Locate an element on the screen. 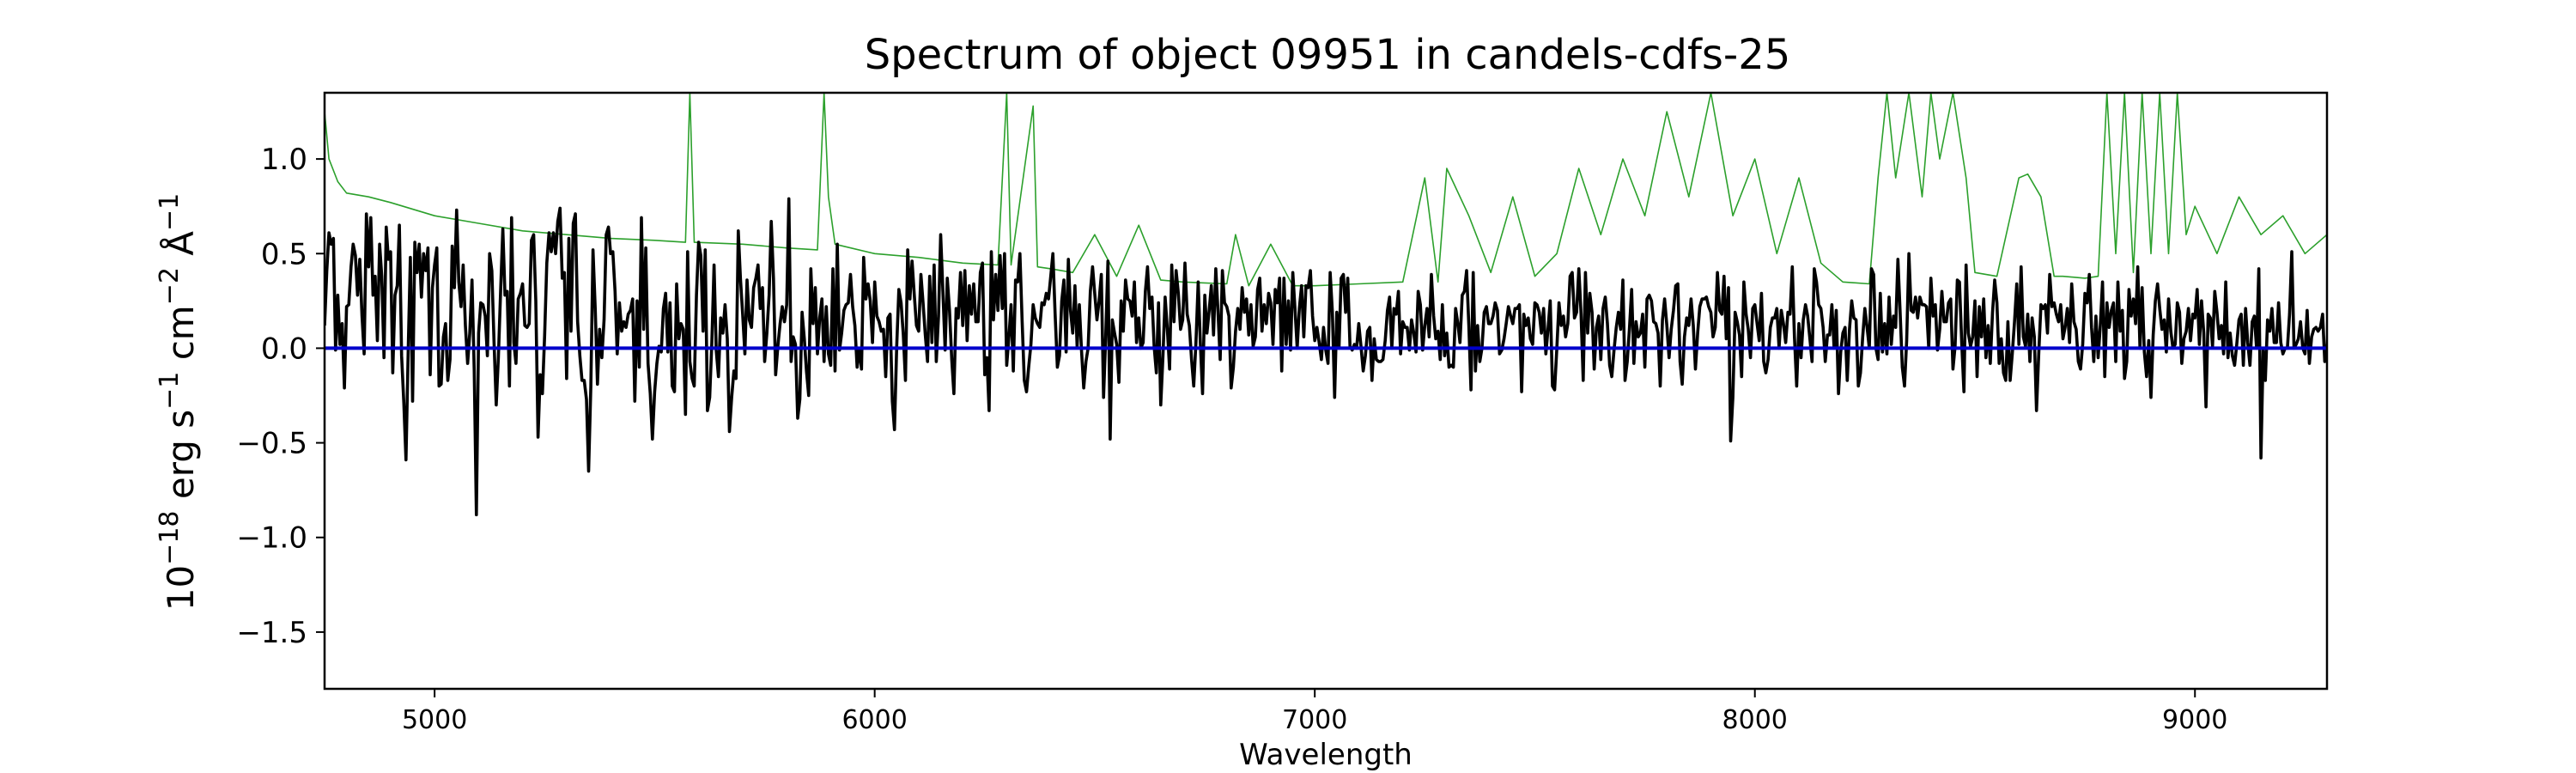  y-tick-label: 0.5 is located at coordinates (284, 254).